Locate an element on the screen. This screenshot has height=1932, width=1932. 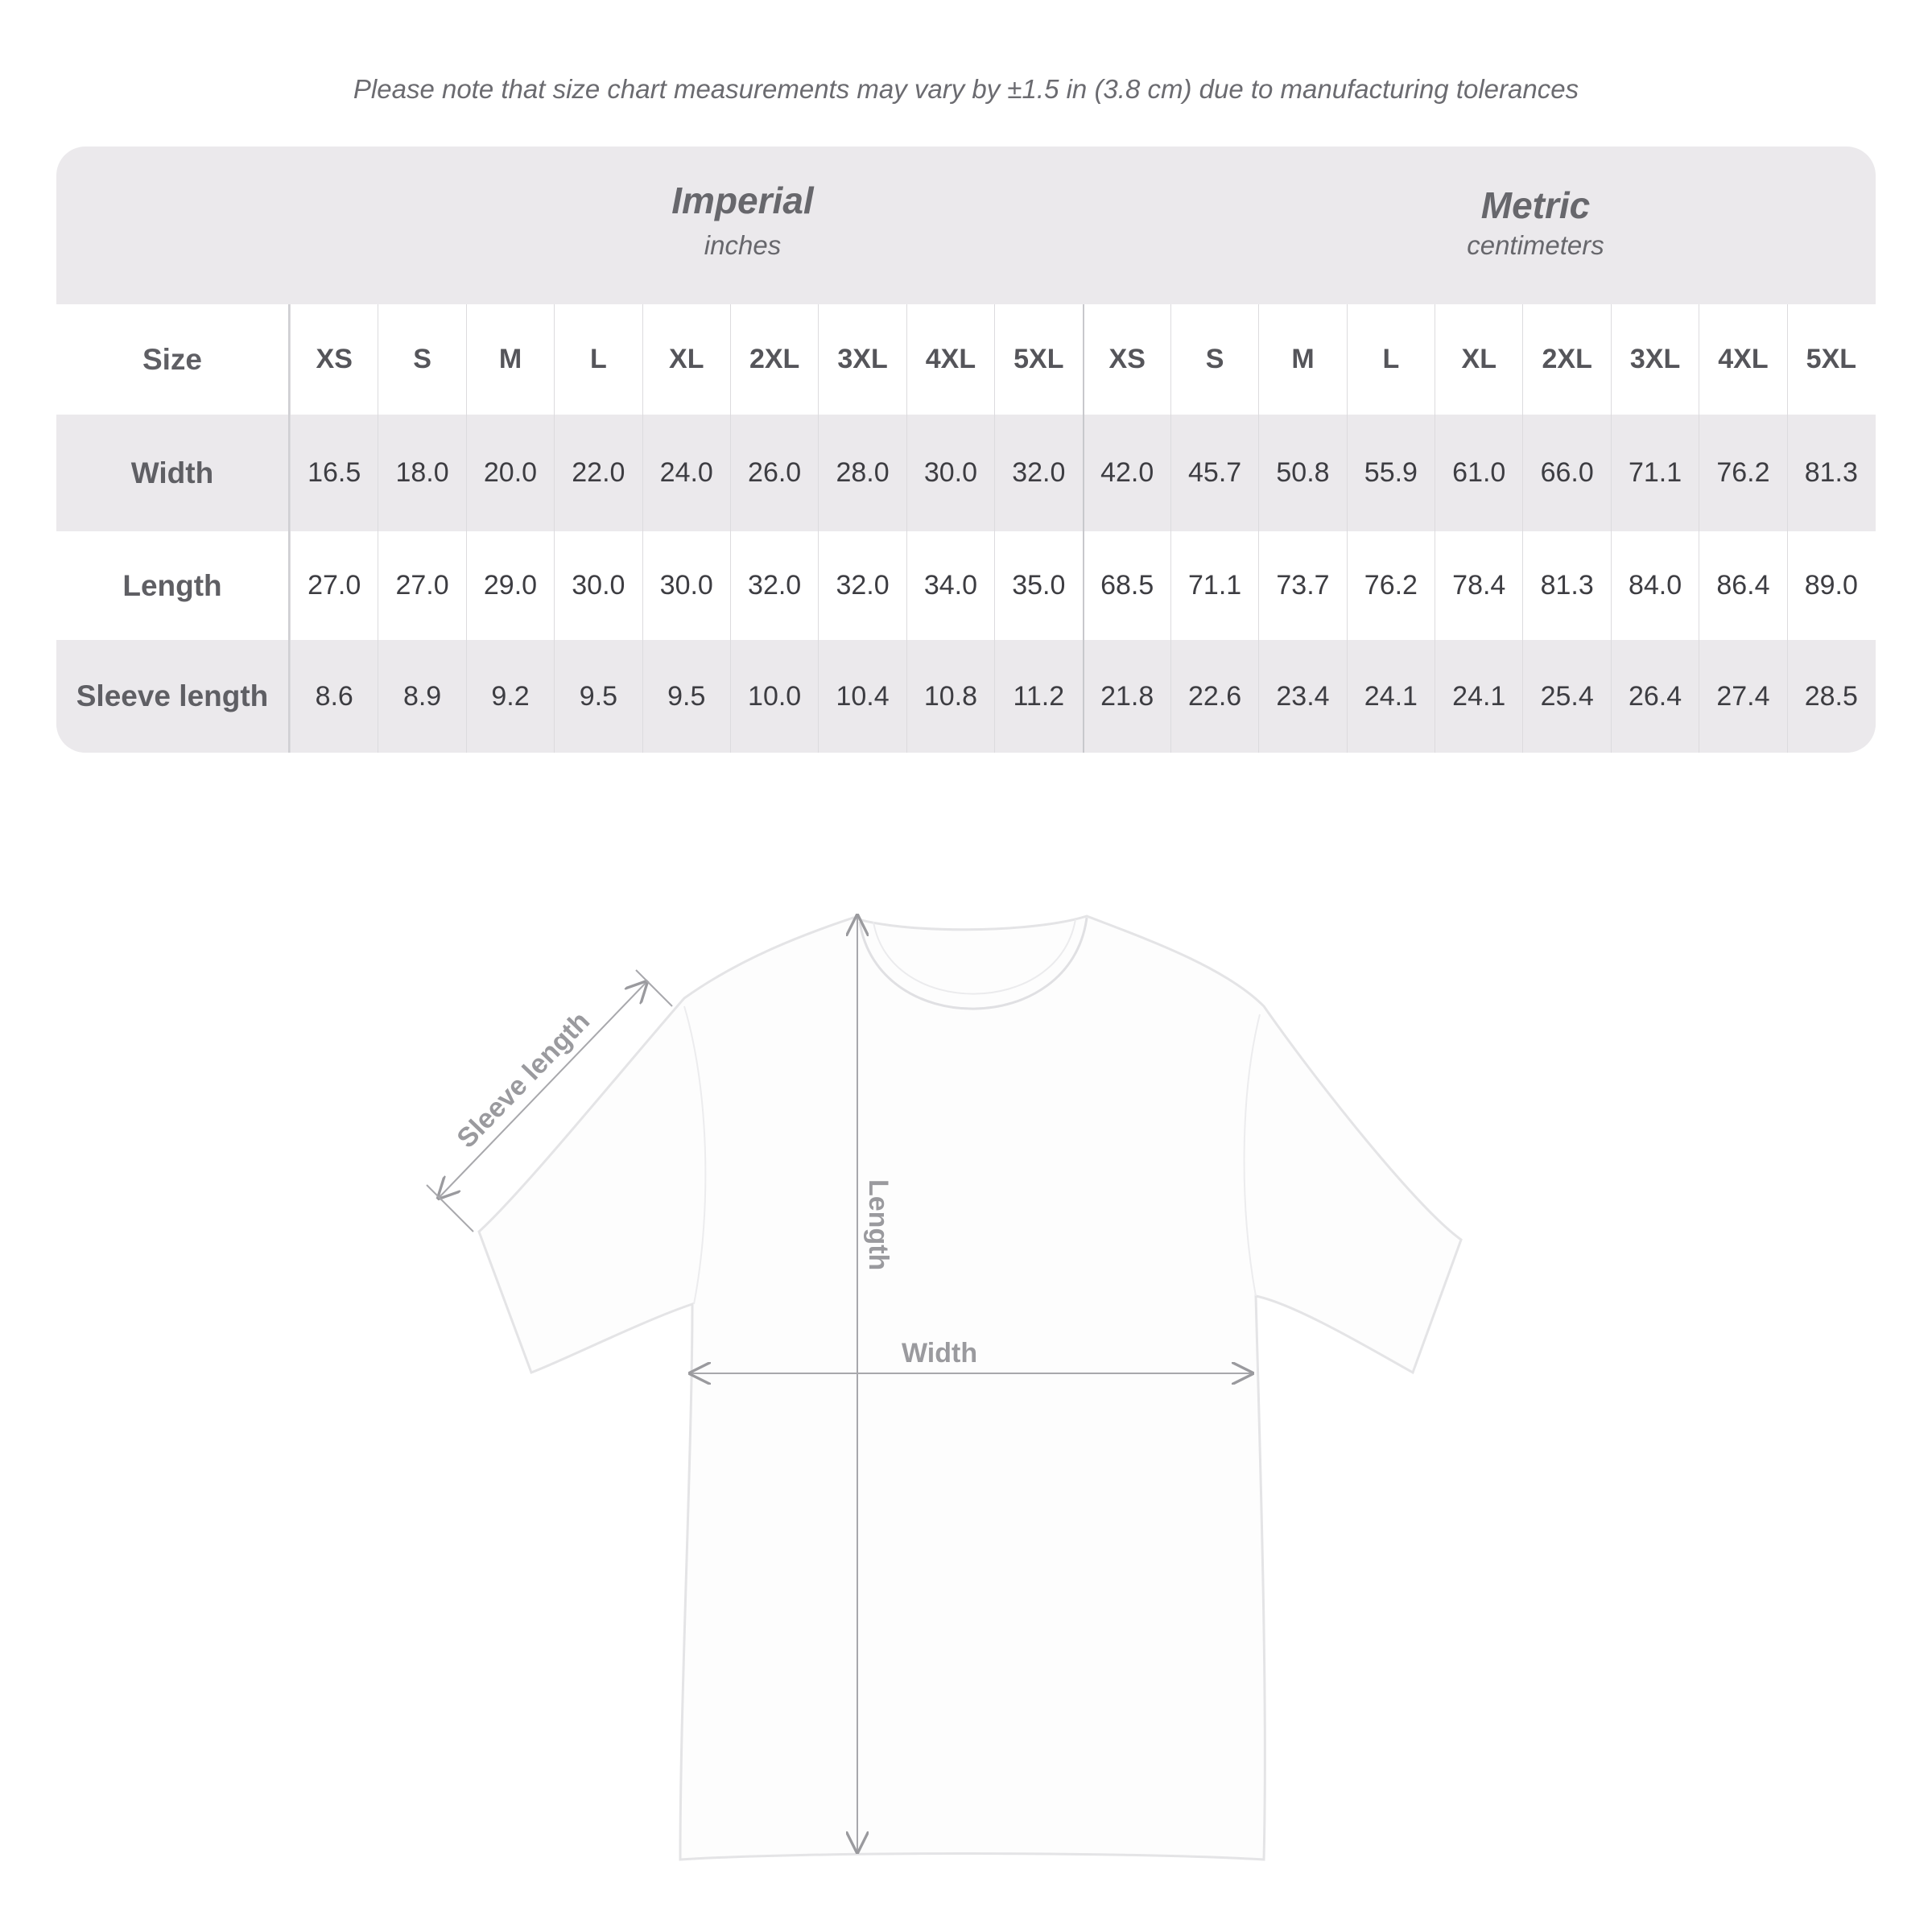
metric-value-cell: 42.0 is located at coordinates (1126, 473).